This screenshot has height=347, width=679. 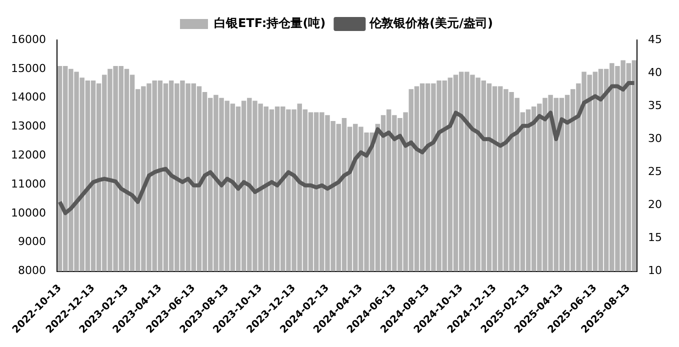 I want to click on y-tick-label: 14000, so click(x=28, y=97).